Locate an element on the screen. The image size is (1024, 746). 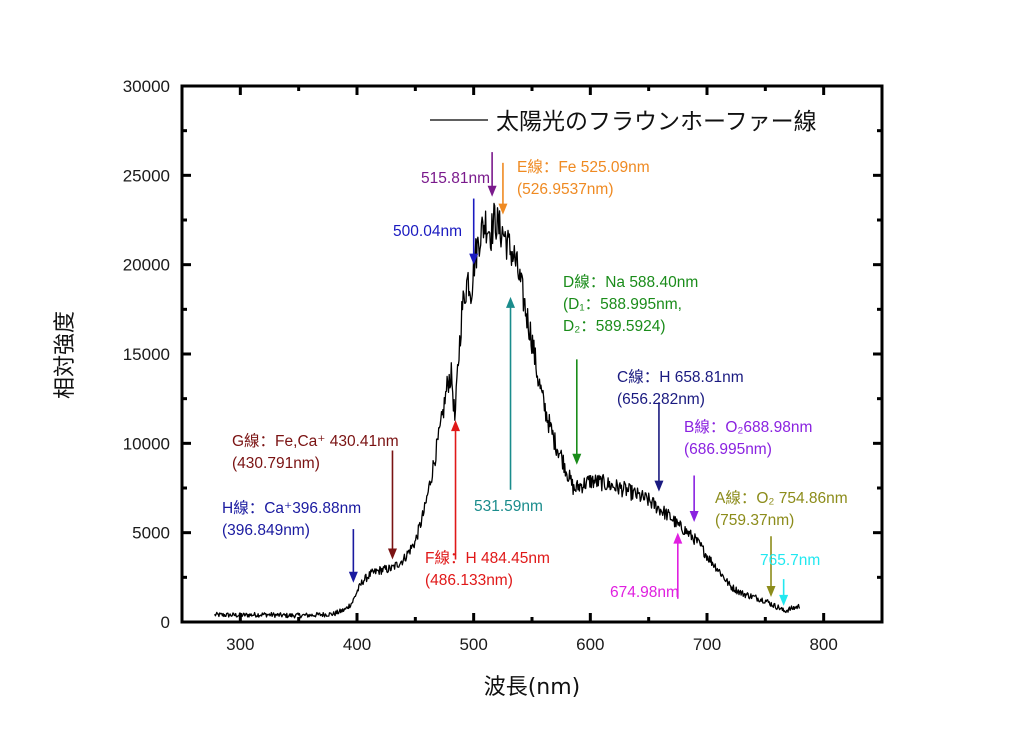
annotation-765-line: 765.7nm is located at coordinates (790, 579).